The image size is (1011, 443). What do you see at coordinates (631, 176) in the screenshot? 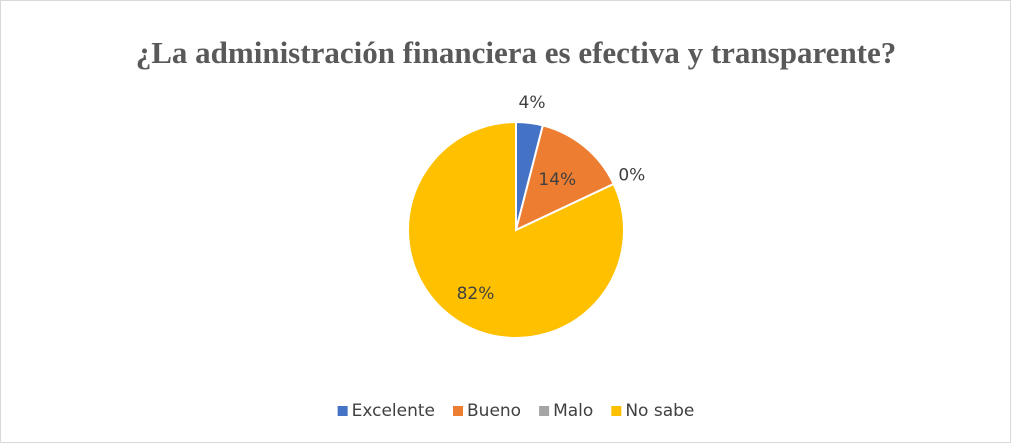
I see `data-label: 0%` at bounding box center [631, 176].